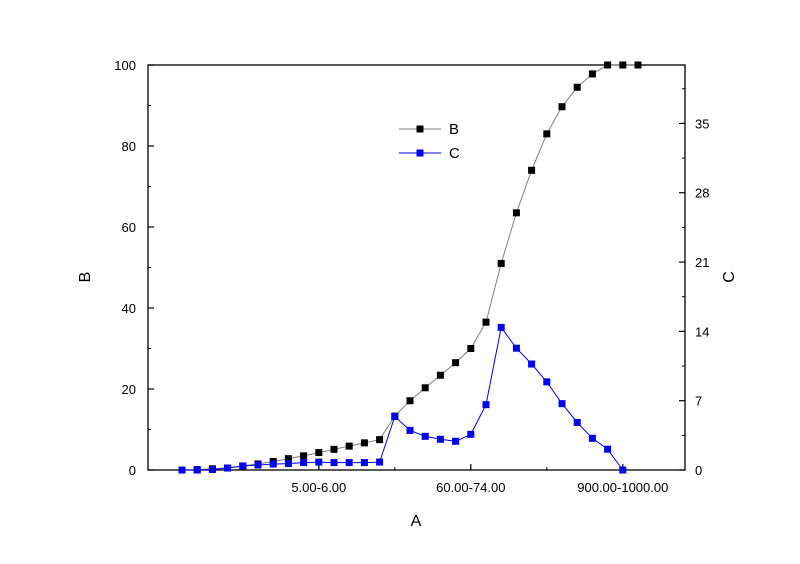 This screenshot has height=564, width=800. What do you see at coordinates (702, 331) in the screenshot?
I see `right-y-tick-label: 14` at bounding box center [702, 331].